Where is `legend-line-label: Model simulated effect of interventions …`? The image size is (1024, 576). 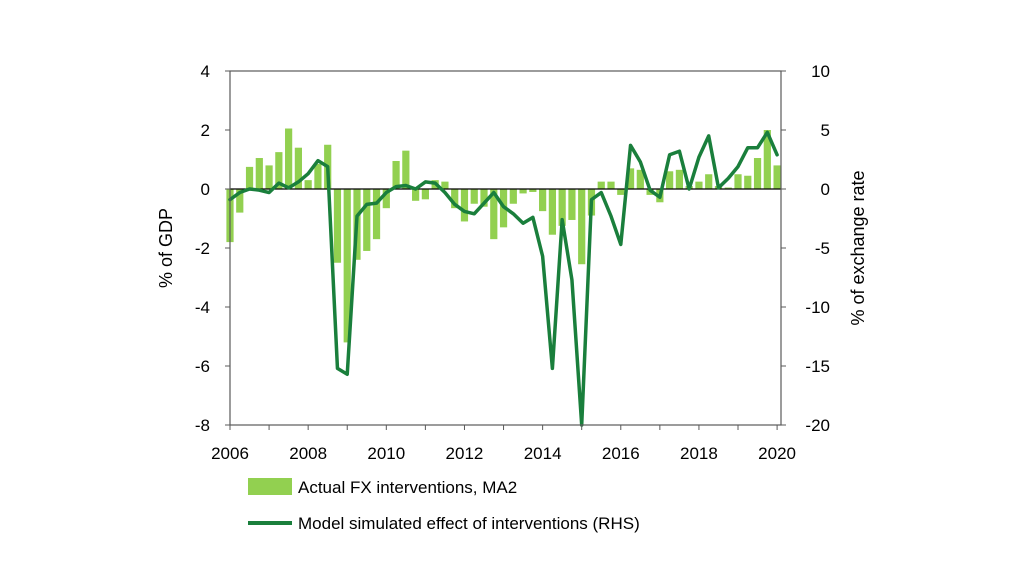
legend-line-label: Model simulated effect of interventions … is located at coordinates (469, 523).